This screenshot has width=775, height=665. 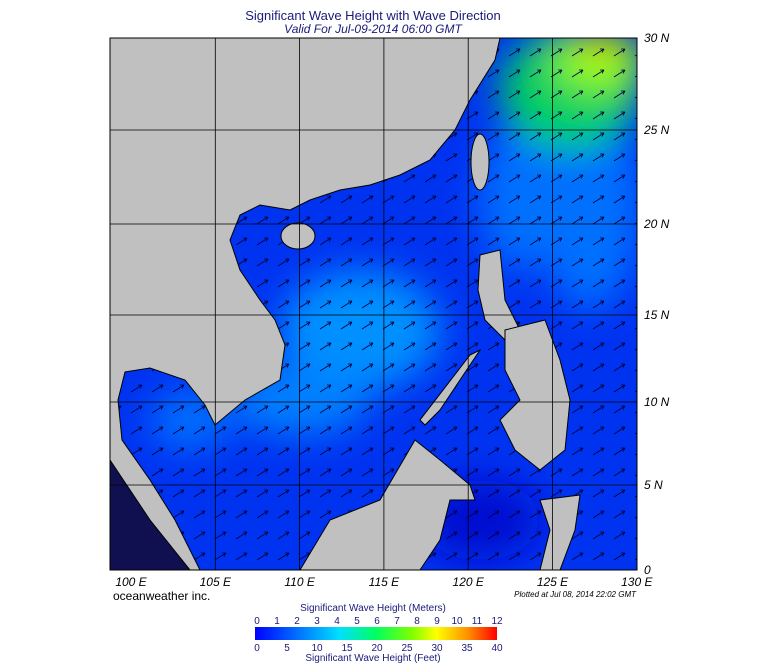 What do you see at coordinates (257, 621) in the screenshot?
I see `colorbar-meter-label: 0` at bounding box center [257, 621].